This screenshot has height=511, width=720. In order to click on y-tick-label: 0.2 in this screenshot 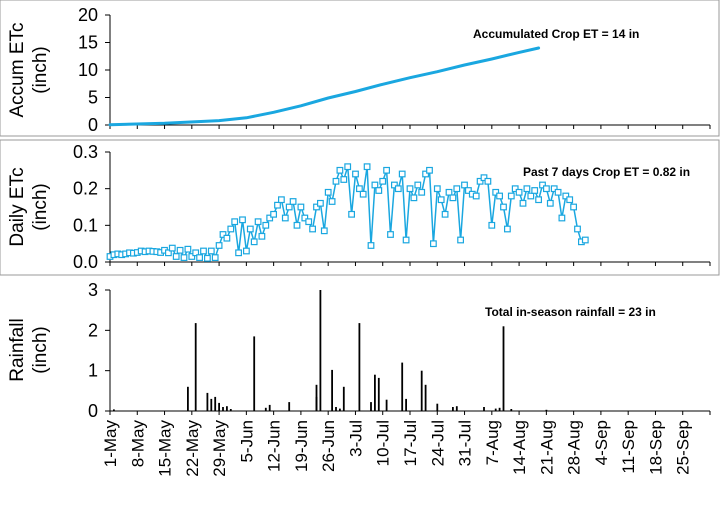, I will do `click(85, 189)`.